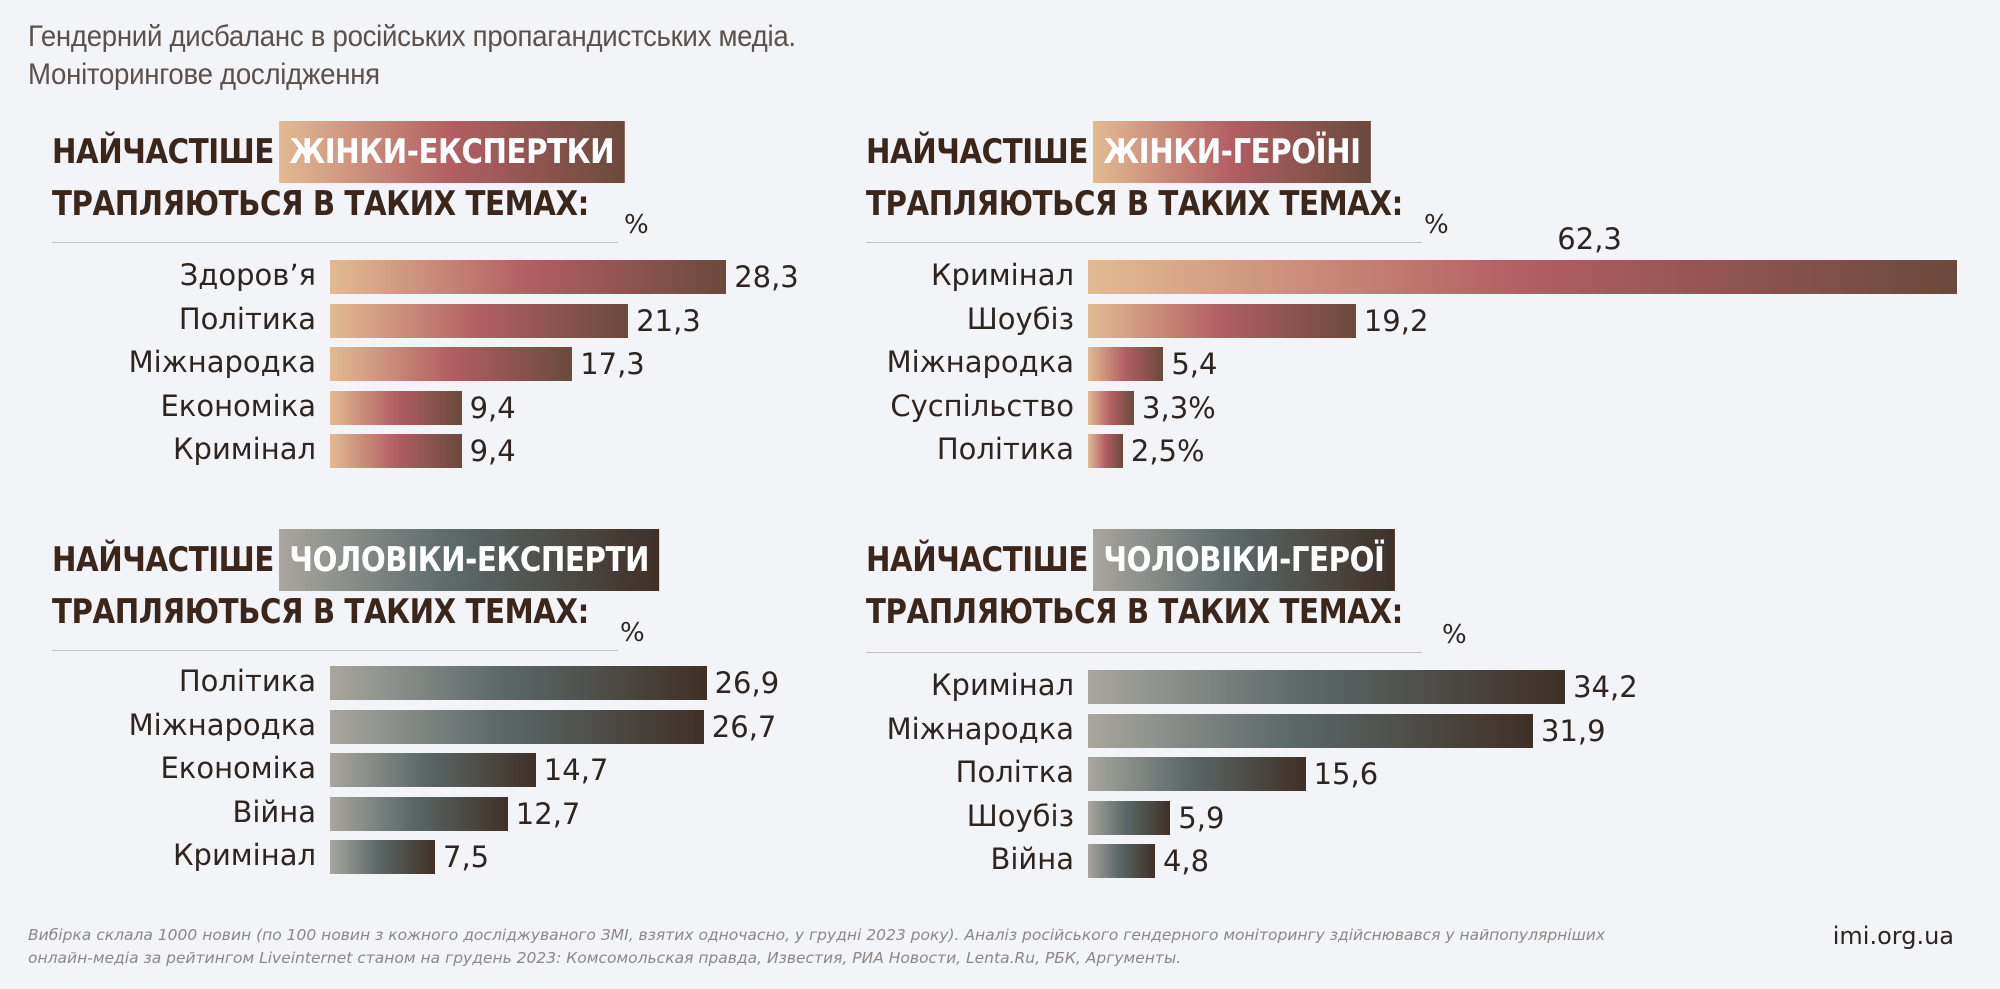  I want to click on chart-heading-line1: НАЙЧАСТІШЕ ЖІНКИ-ЕКСПЕРТКИ, so click(338, 152).